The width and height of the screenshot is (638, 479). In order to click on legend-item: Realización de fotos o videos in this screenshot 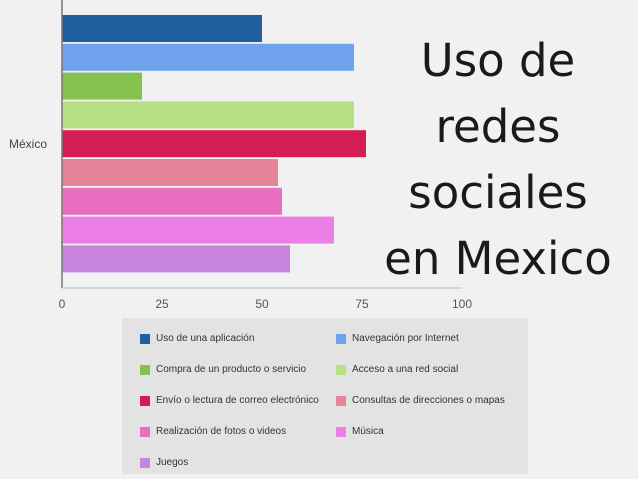, I will do `click(213, 431)`.